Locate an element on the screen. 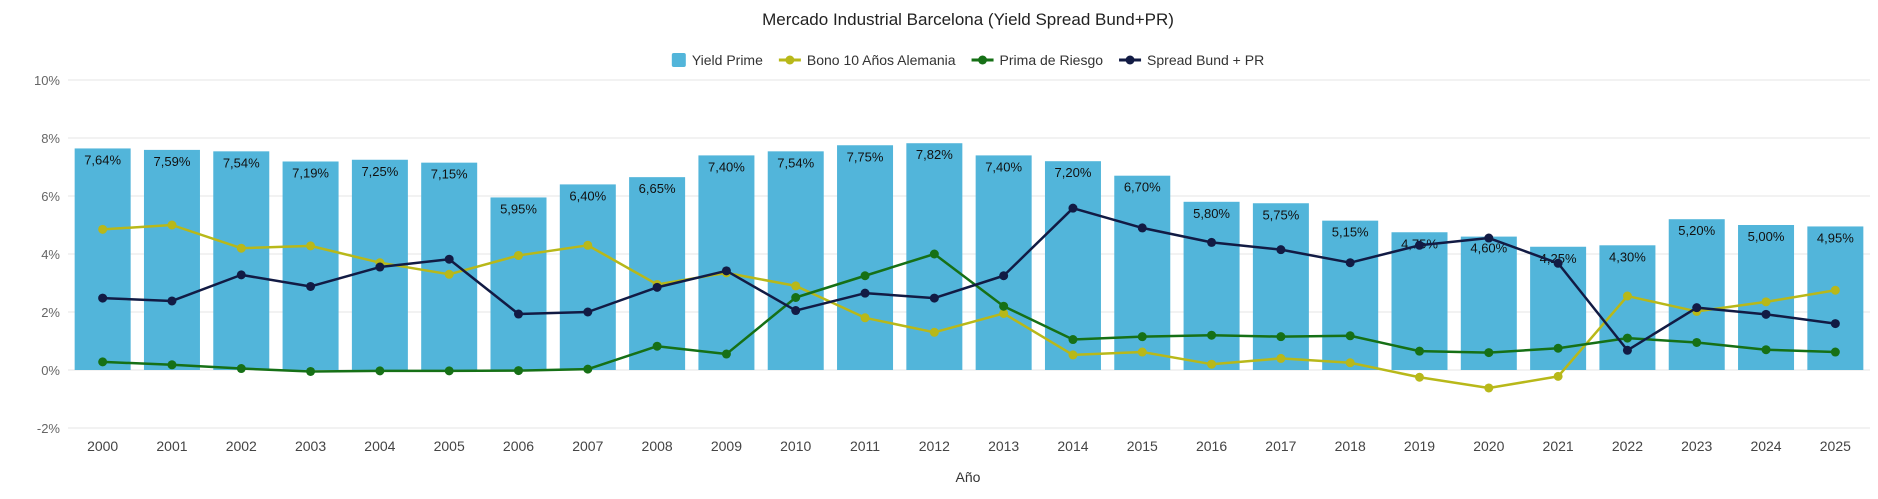  bar-2018 is located at coordinates (1350, 295).